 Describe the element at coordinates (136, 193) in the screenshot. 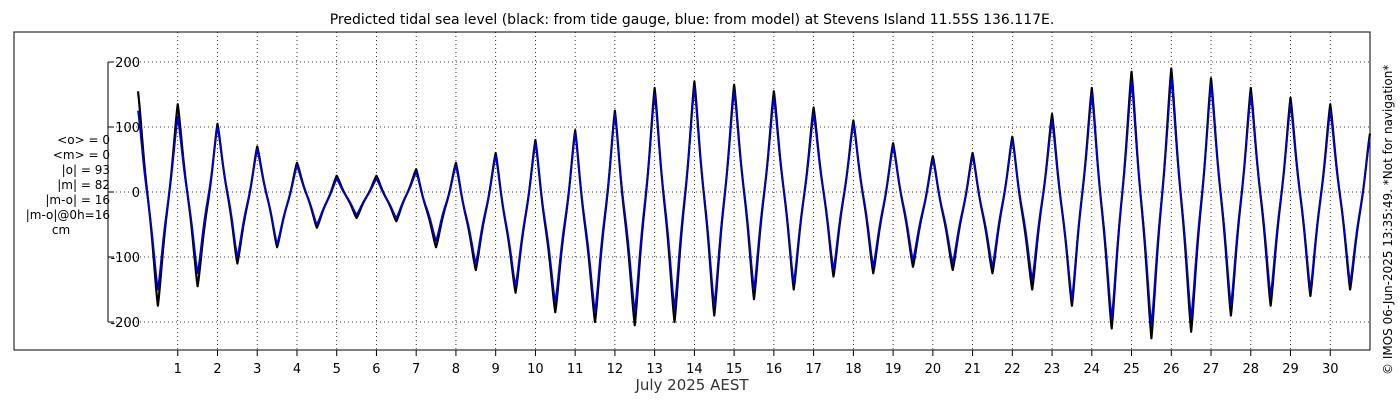

I see `y-tick-label: 0` at that location.